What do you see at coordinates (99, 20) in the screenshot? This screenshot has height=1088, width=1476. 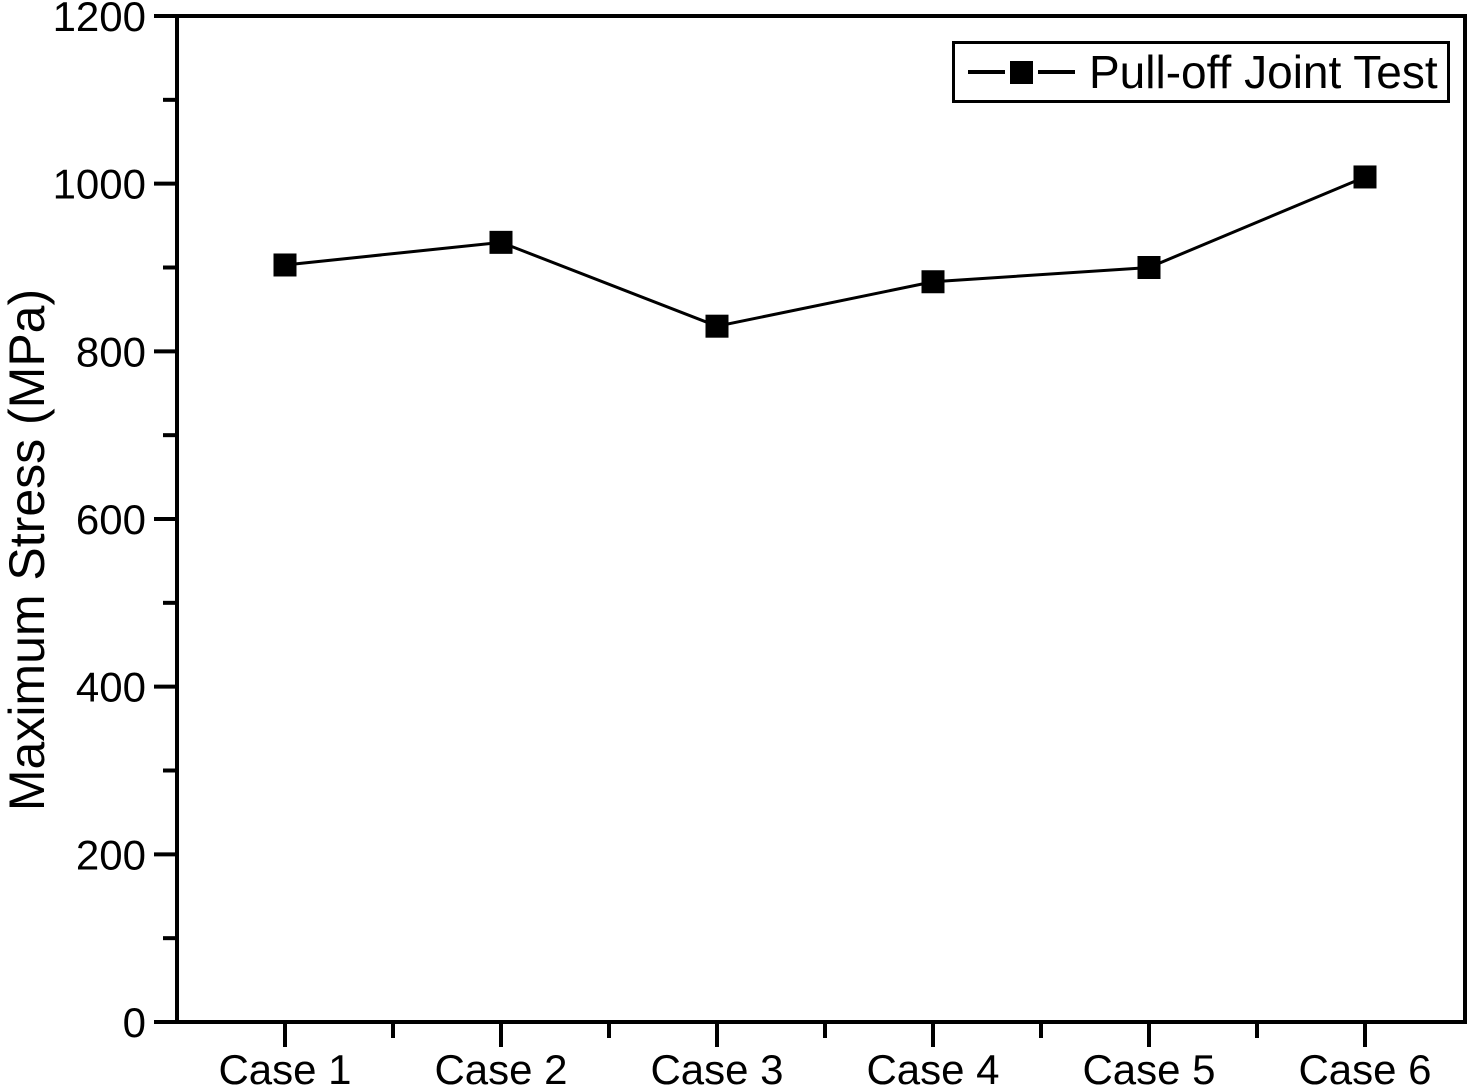 I see `y-tick-label: 1200` at bounding box center [99, 20].